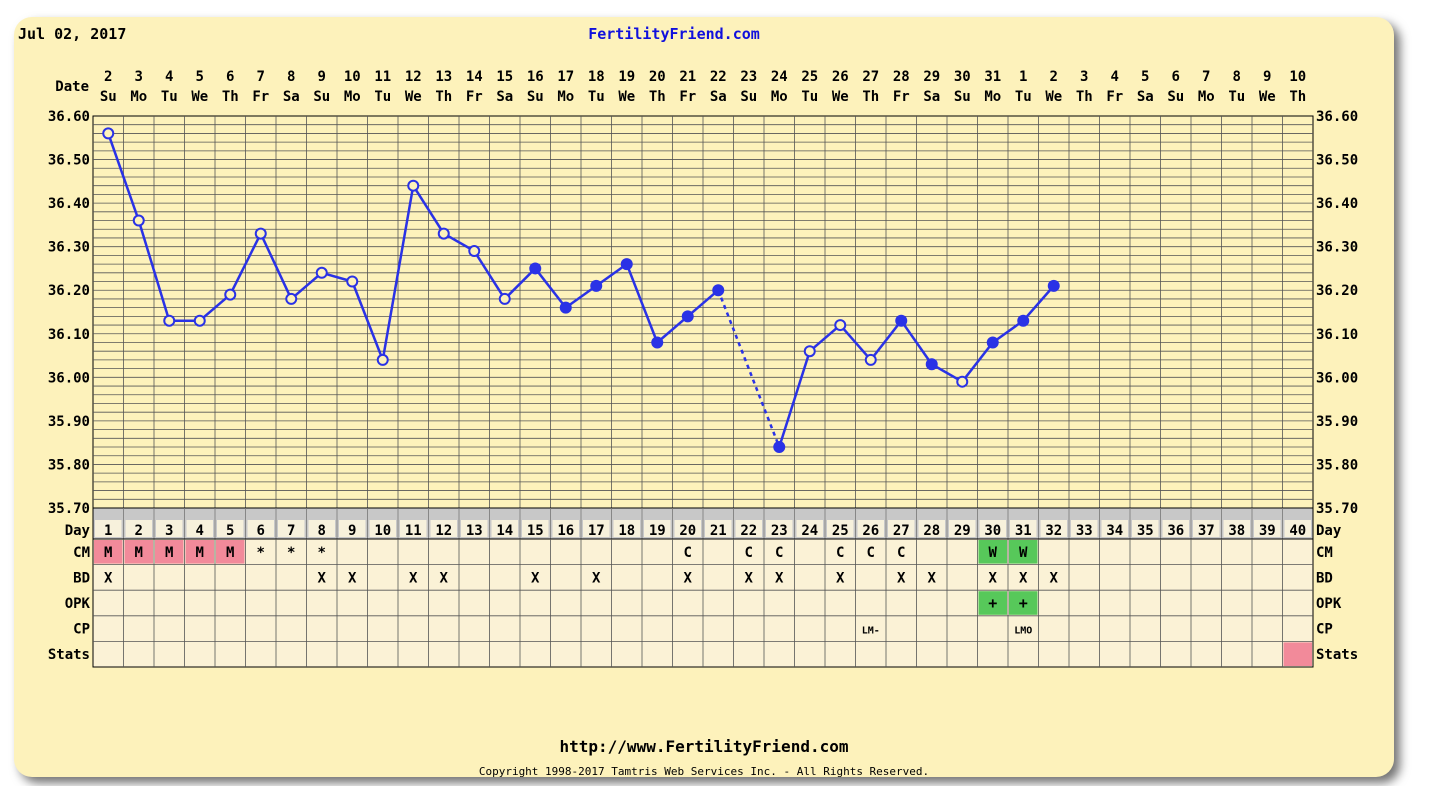 Image resolution: width=1440 pixels, height=786 pixels. I want to click on cycle-day-label: 16, so click(565, 531).